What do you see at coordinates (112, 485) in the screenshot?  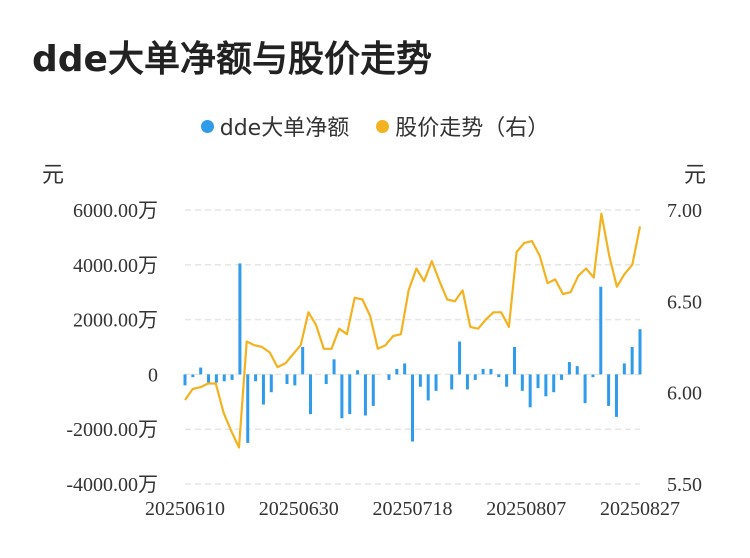 I see `y-left-tick-label: -4000.00万` at bounding box center [112, 485].